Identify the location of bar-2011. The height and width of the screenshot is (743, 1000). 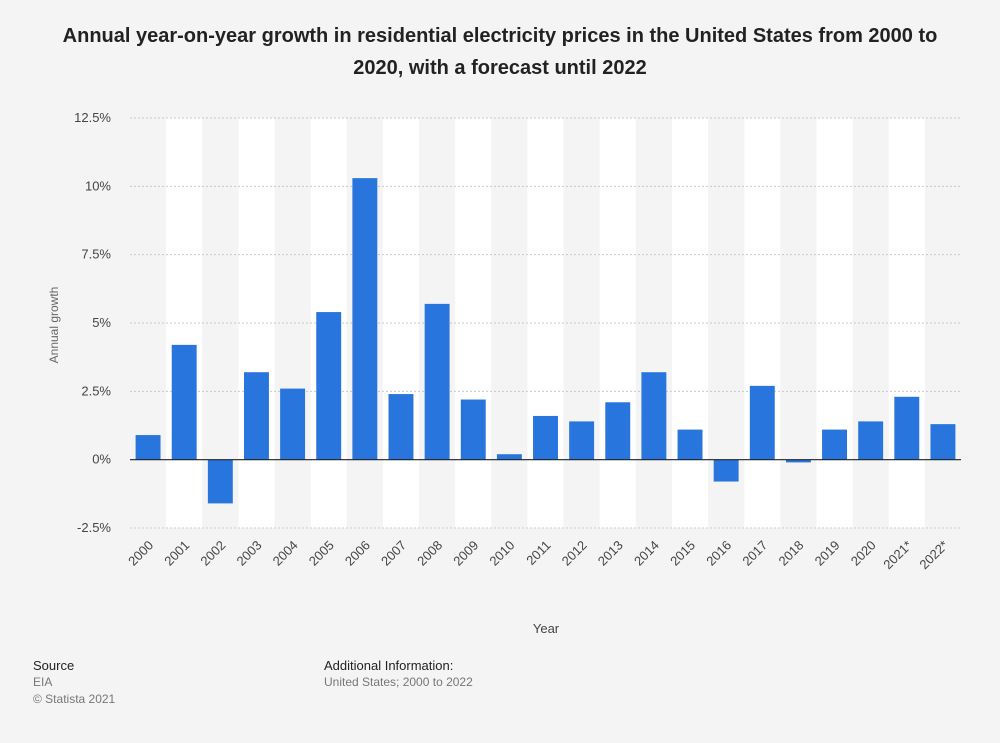
(545, 437).